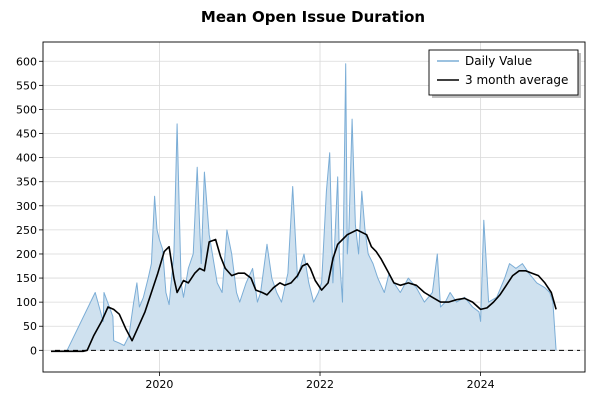  I want to click on legend-box, so click(503, 72).